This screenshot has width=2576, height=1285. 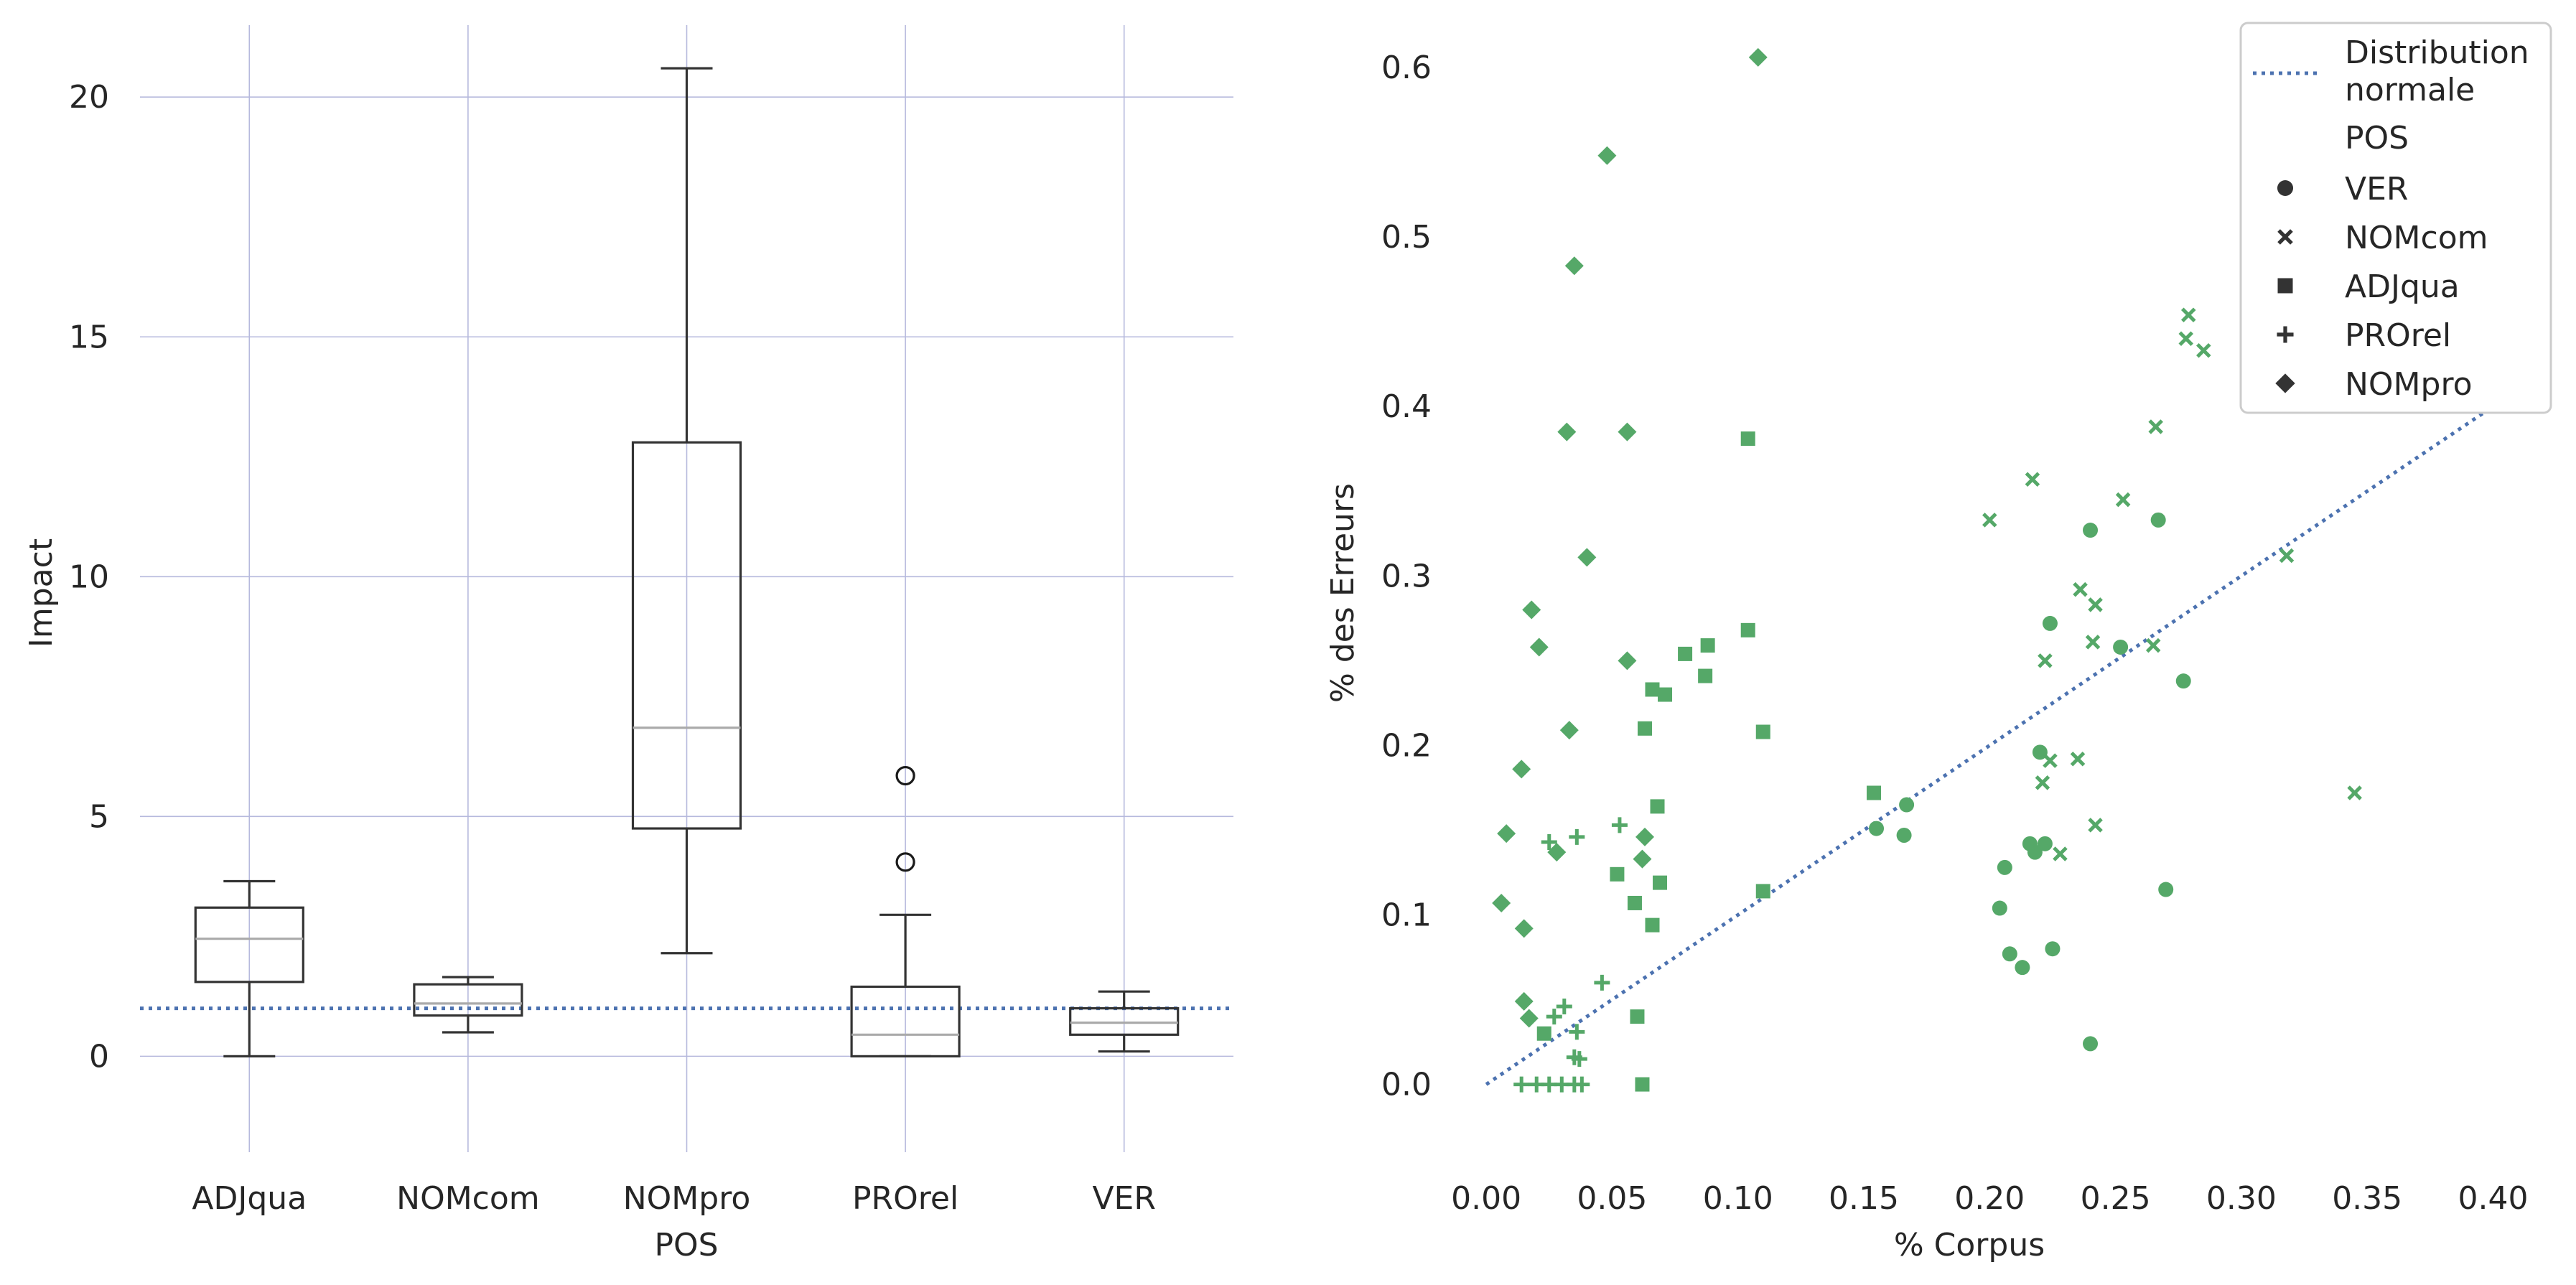 I want to click on scatter-y-tick-label: 0.2, so click(x=1406, y=745).